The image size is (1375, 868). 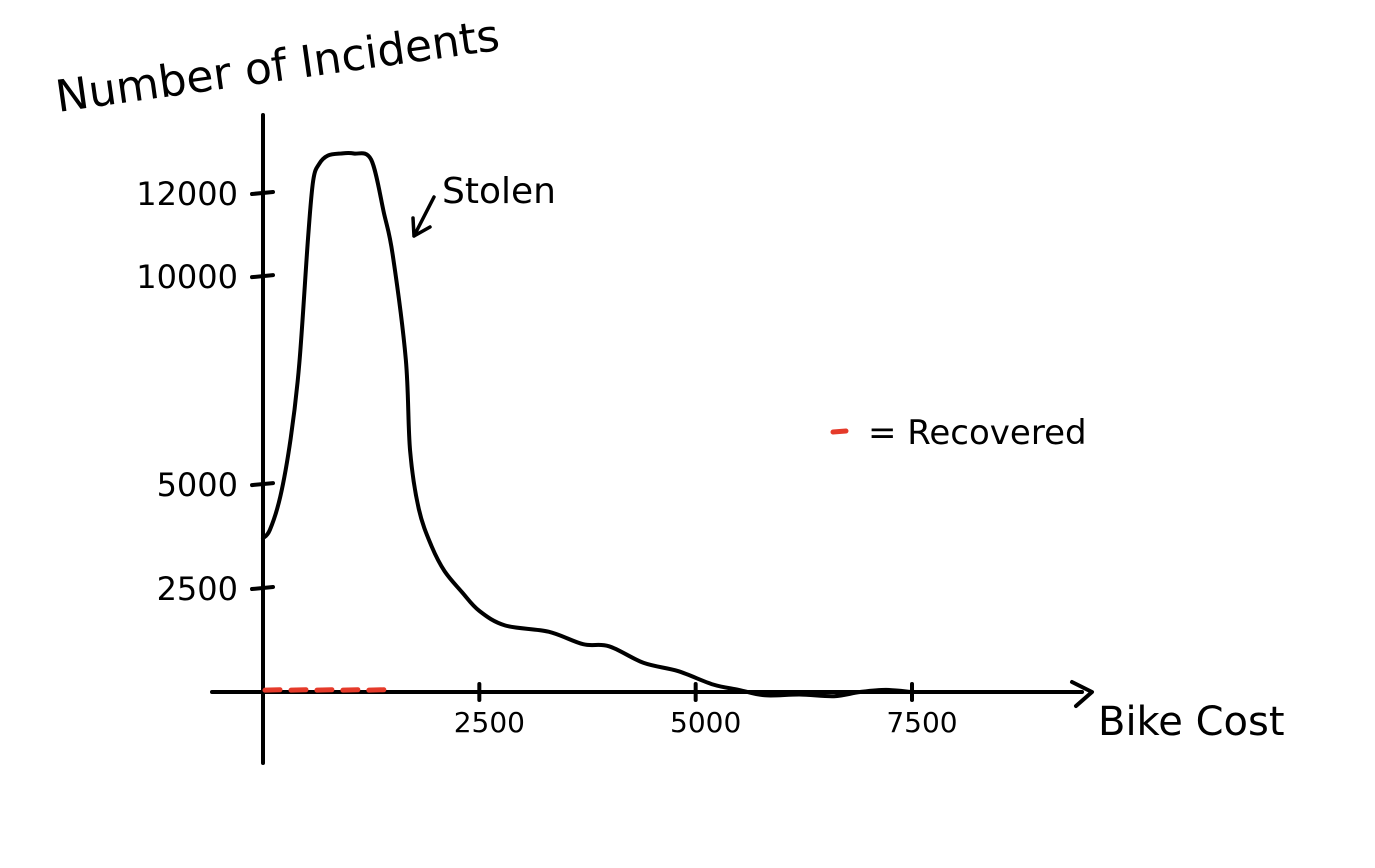 What do you see at coordinates (839, 431) in the screenshot?
I see `legend-symbol-recovered` at bounding box center [839, 431].